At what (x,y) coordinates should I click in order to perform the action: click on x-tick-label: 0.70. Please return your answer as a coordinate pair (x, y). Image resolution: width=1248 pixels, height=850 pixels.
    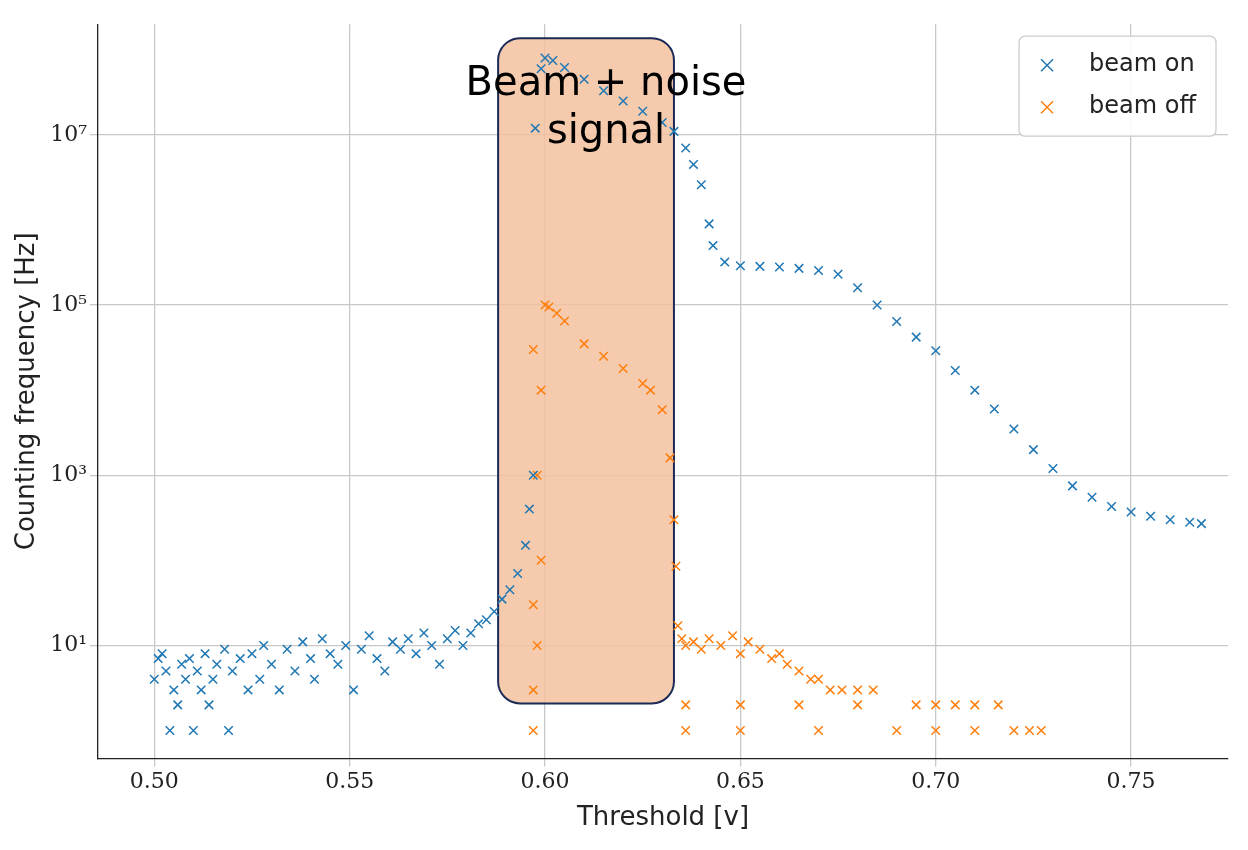
    Looking at the image, I should click on (936, 781).